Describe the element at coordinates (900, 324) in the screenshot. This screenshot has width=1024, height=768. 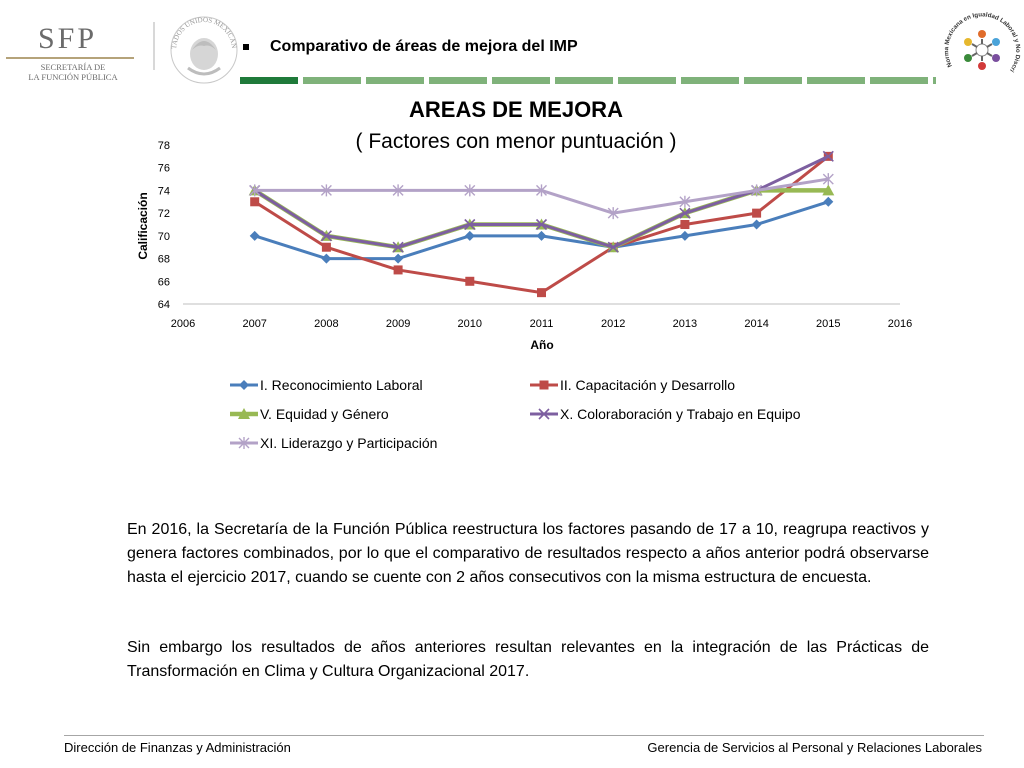
I see `x-tick-label: 2016` at that location.